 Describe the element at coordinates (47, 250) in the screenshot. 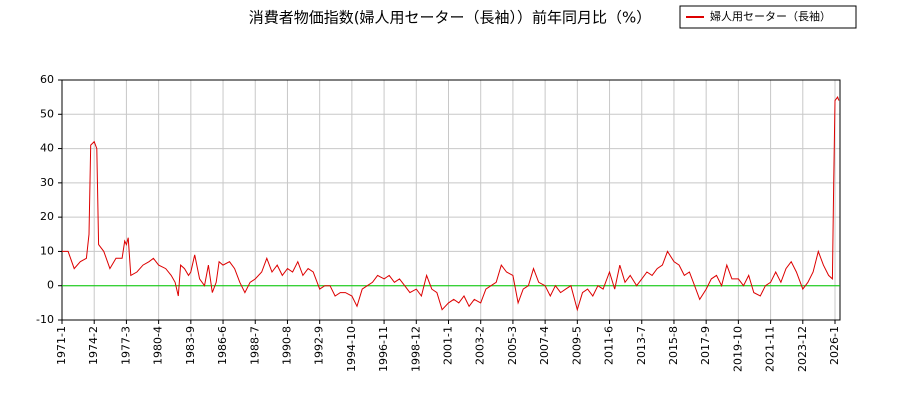

I see `y-tick-label: 10` at that location.